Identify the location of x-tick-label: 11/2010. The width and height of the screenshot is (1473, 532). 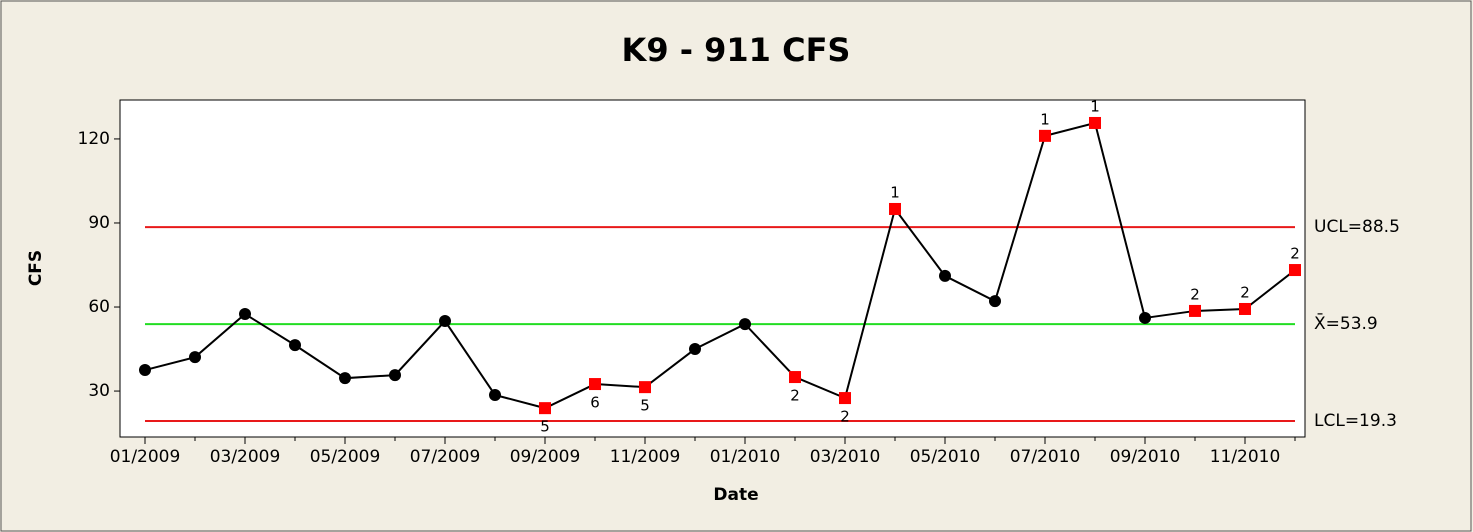
(1245, 457).